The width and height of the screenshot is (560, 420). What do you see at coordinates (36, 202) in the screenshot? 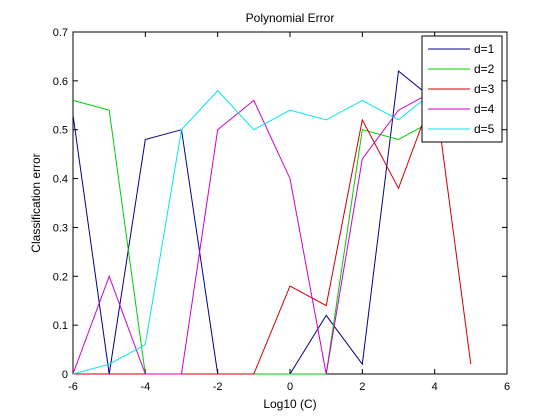
I see `y-axis-label: Classification error` at bounding box center [36, 202].